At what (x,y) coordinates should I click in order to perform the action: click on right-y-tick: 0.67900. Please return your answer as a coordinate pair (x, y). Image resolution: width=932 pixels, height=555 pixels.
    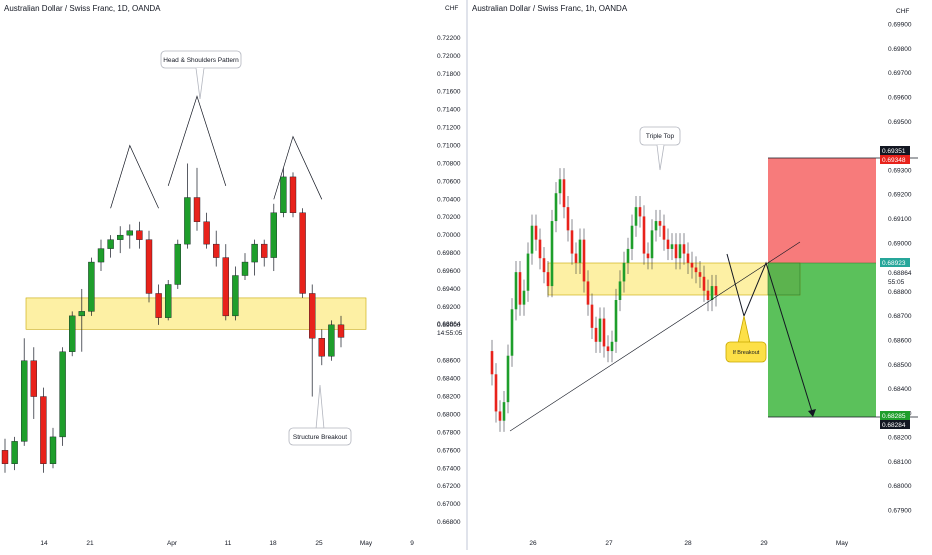
    Looking at the image, I should click on (900, 511).